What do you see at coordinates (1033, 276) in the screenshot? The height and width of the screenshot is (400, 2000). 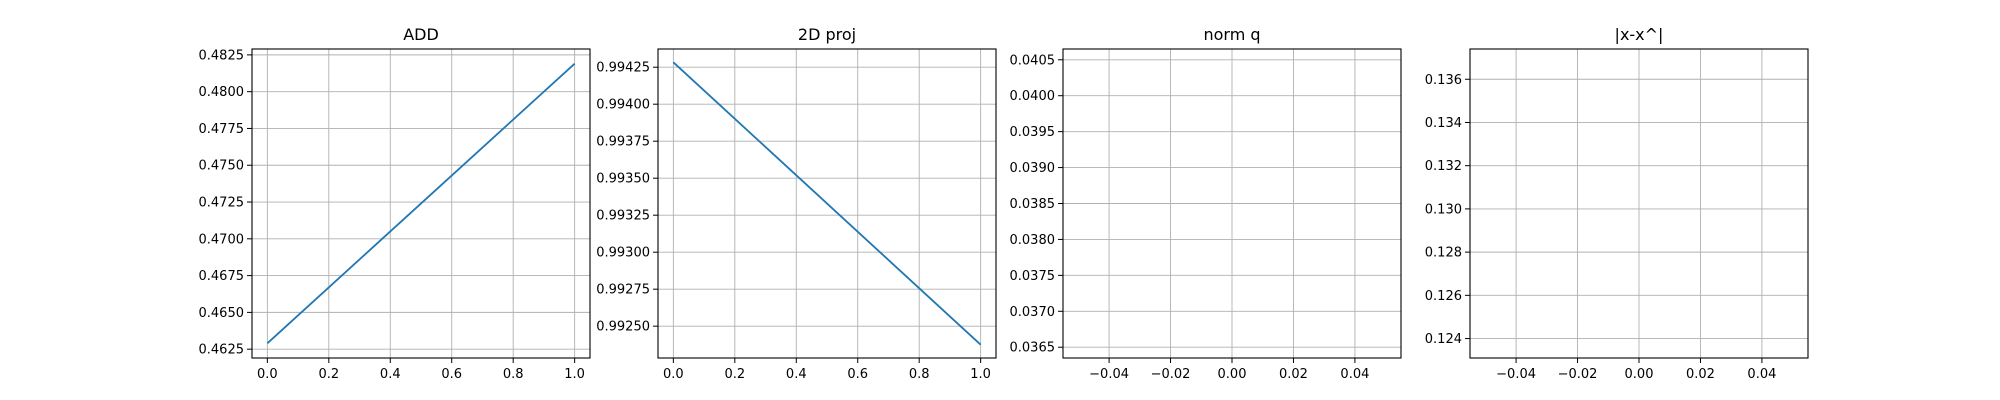 I see `y-tick-label: 0.0375` at bounding box center [1033, 276].